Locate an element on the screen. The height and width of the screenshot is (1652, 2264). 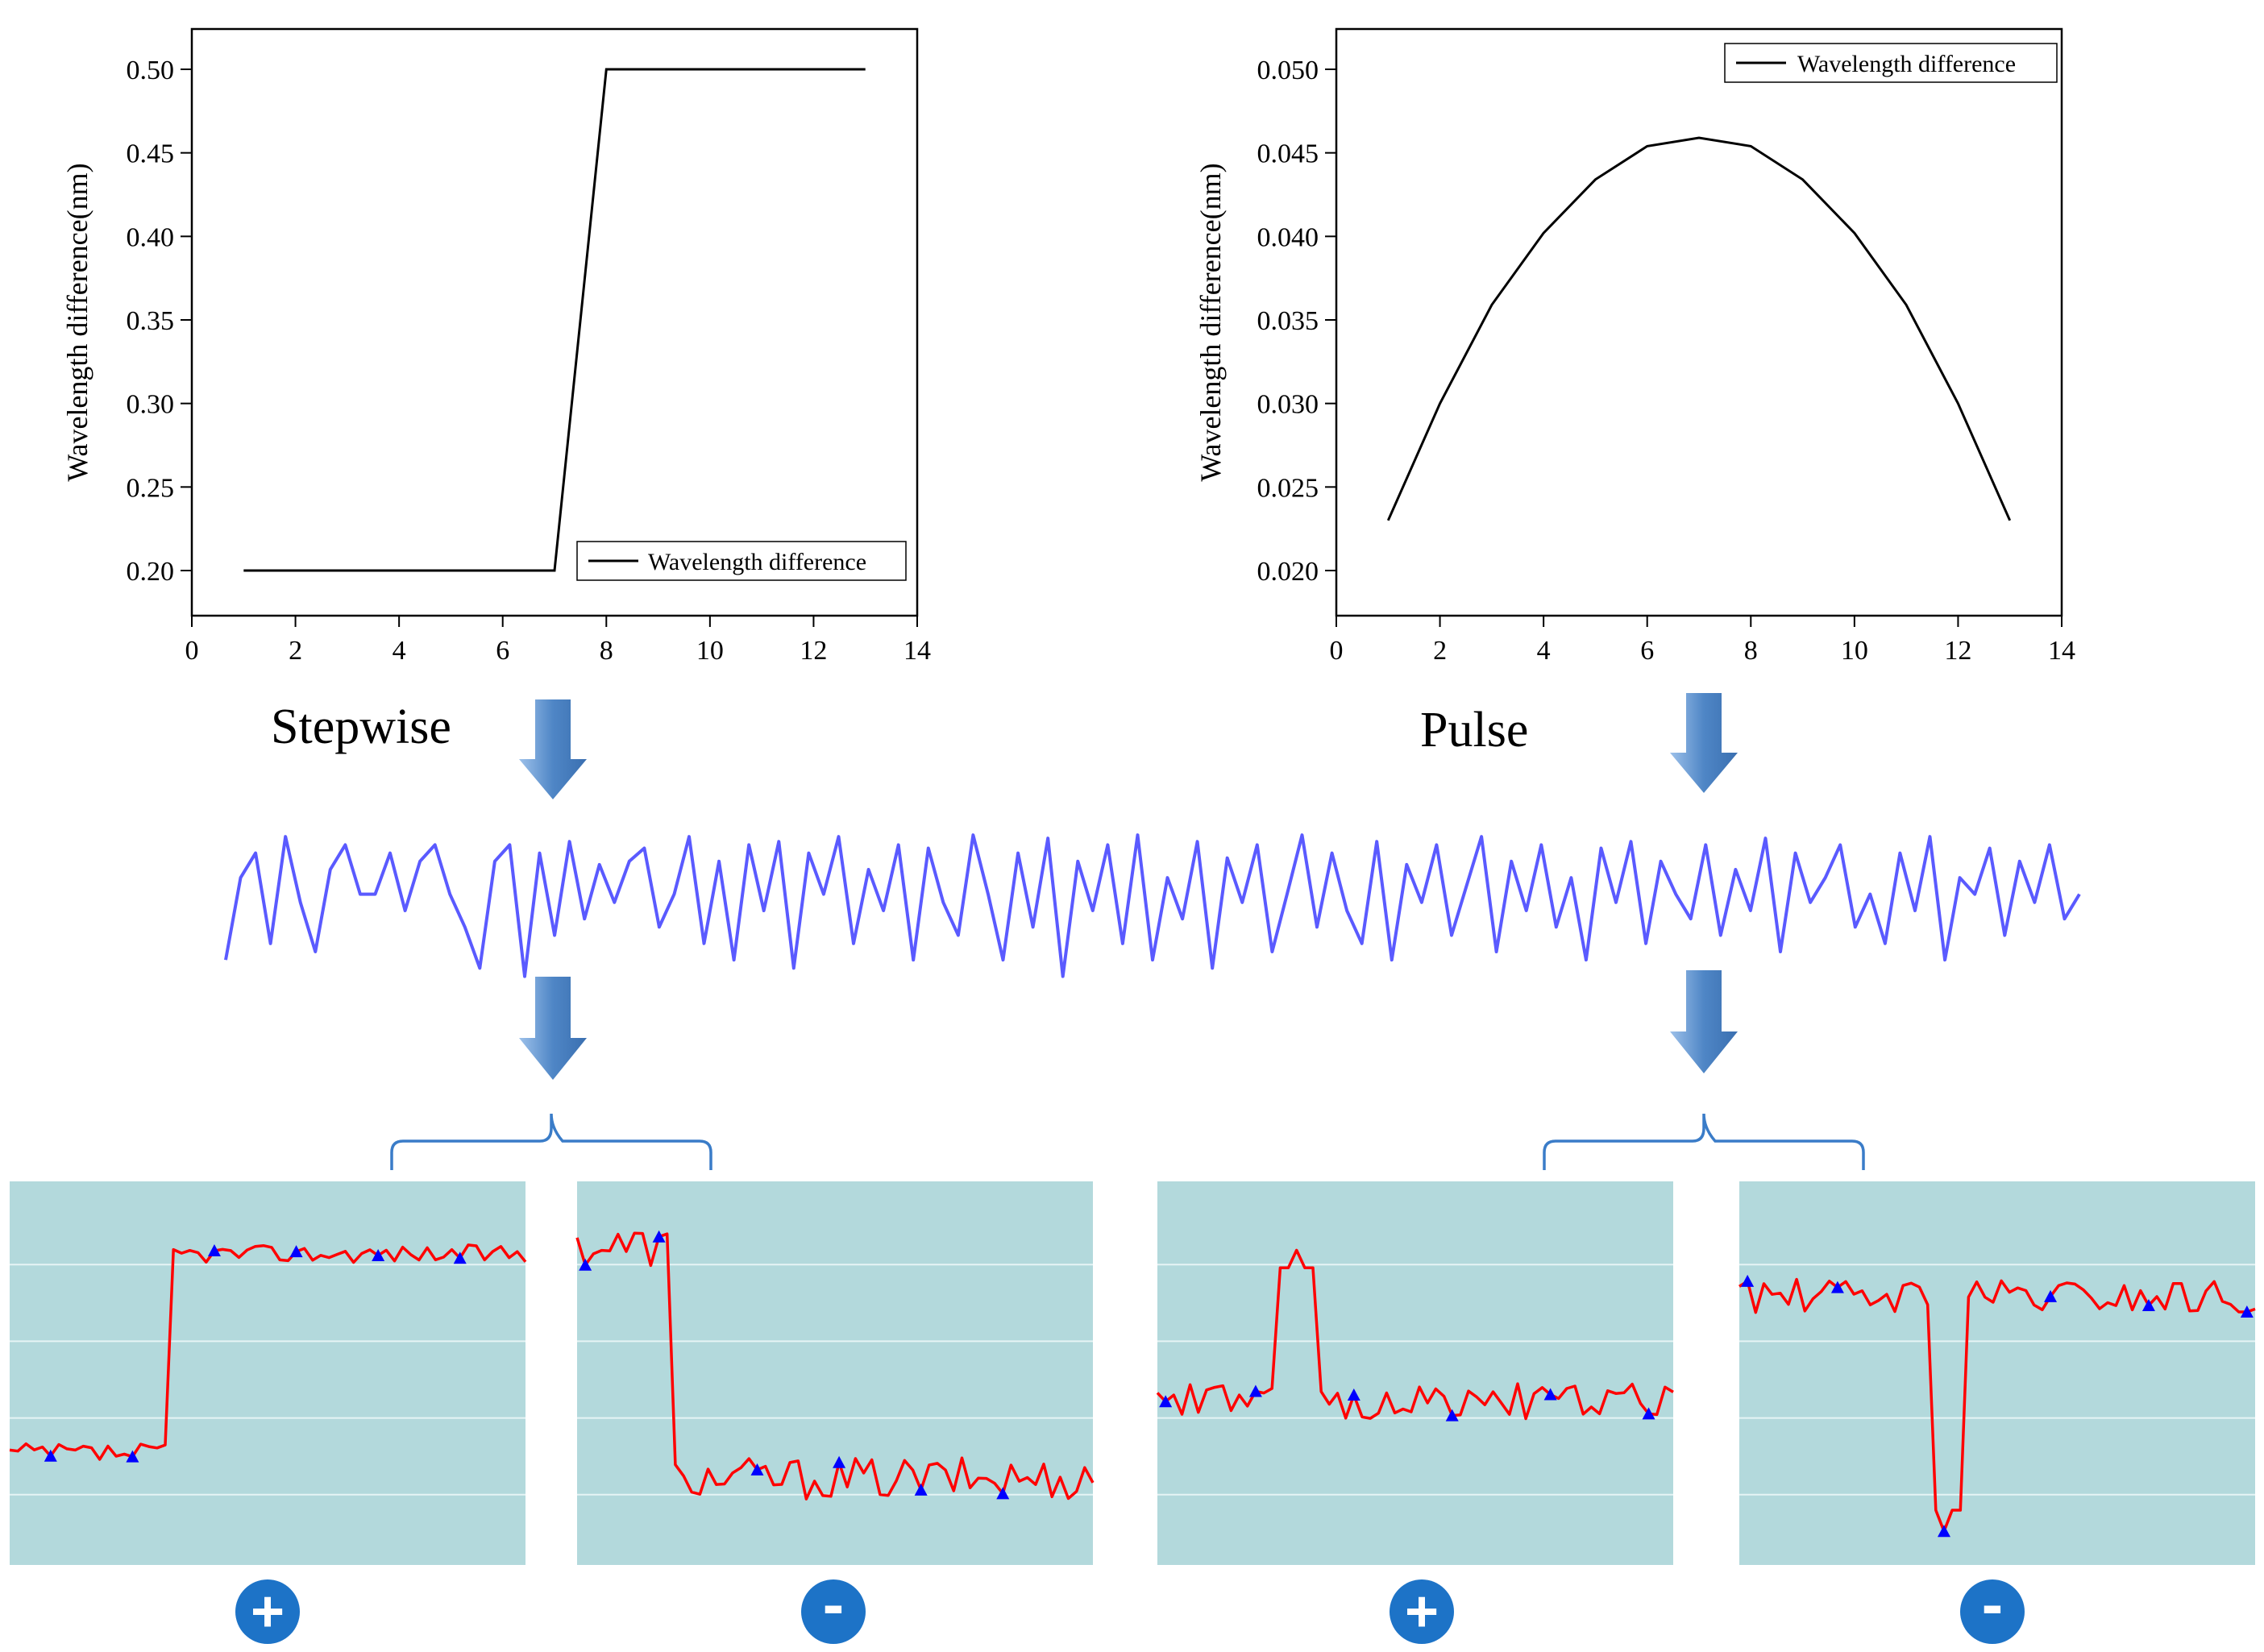
y-tick-label: 0.045 is located at coordinates (1288, 154).